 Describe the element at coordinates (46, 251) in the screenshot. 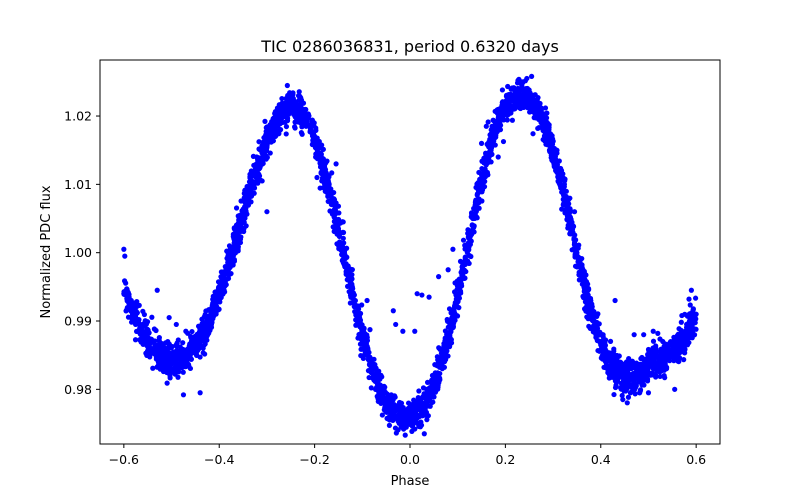

I see `y-axis-label: Normalized PDC flux` at that location.